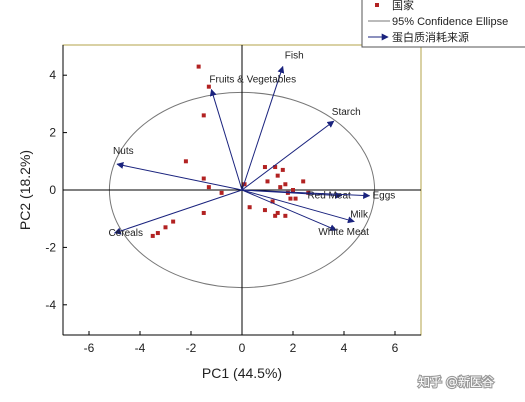 This screenshot has height=402, width=525. Describe the element at coordinates (226, 139) in the screenshot. I see `loading-arrow-fruits-vegetables` at that location.